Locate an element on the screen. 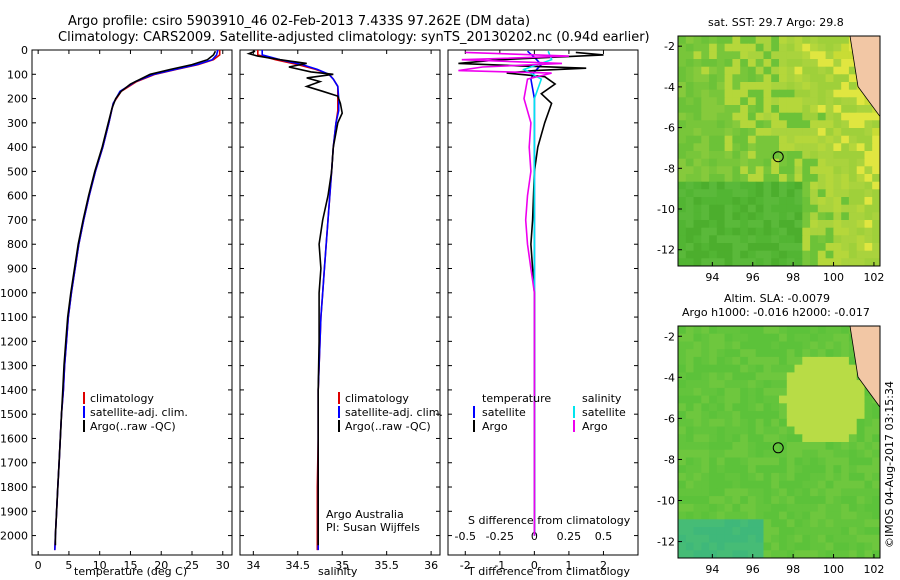 Image resolution: width=900 pixels, height=580 pixels. legend-label-climatology: climatology is located at coordinates (122, 398).